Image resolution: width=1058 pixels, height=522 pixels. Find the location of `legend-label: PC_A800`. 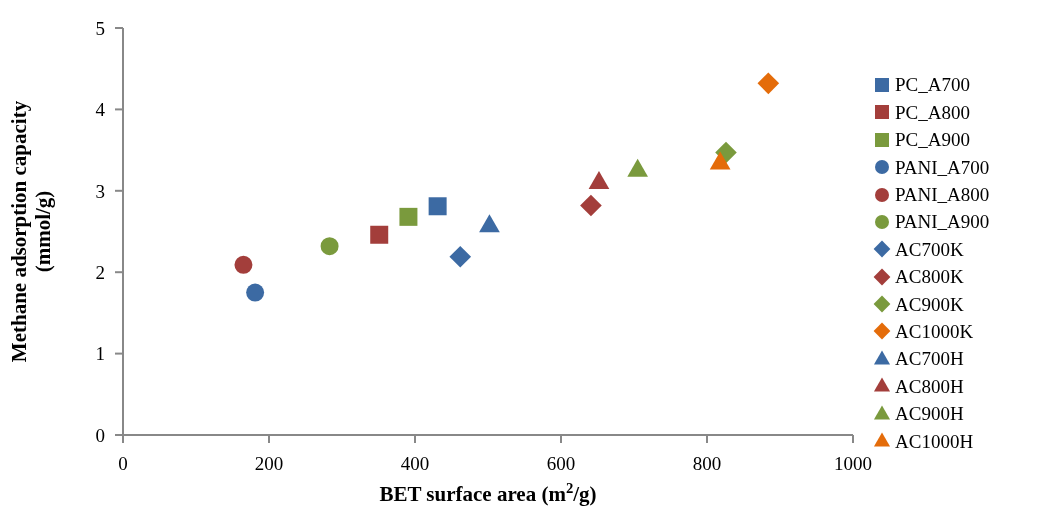

legend-label: PC_A800 is located at coordinates (932, 112).